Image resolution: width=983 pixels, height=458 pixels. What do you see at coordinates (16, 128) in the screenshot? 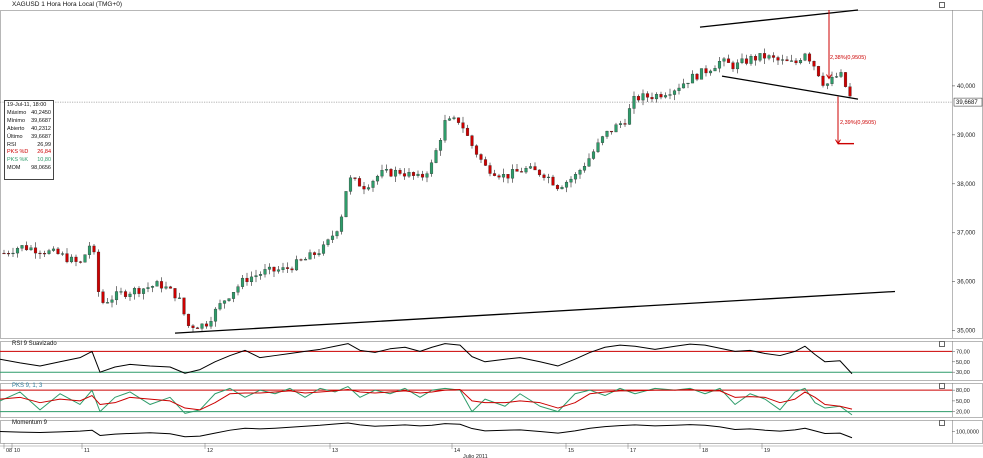
I see `data-window-label: Abierto` at bounding box center [16, 128].